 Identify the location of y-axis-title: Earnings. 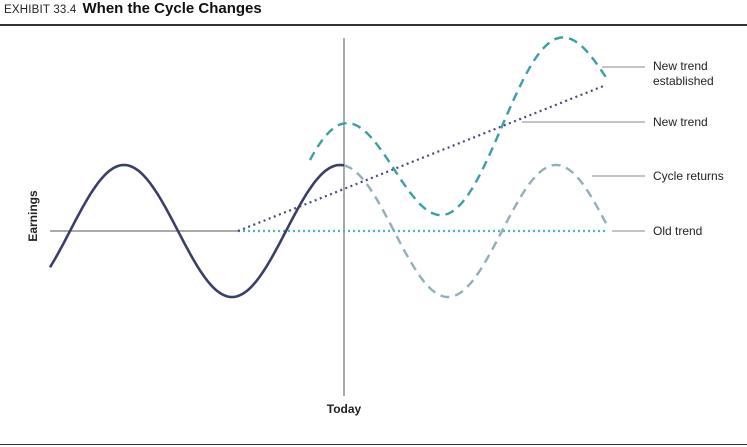
(33, 216).